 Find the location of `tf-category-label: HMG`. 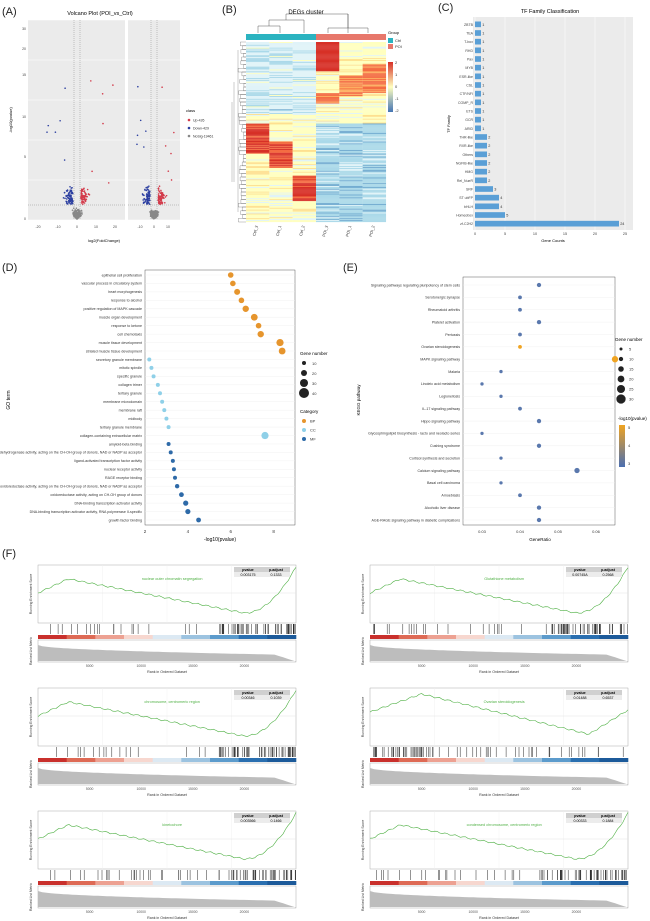

tf-category-label: HMG is located at coordinates (469, 172).